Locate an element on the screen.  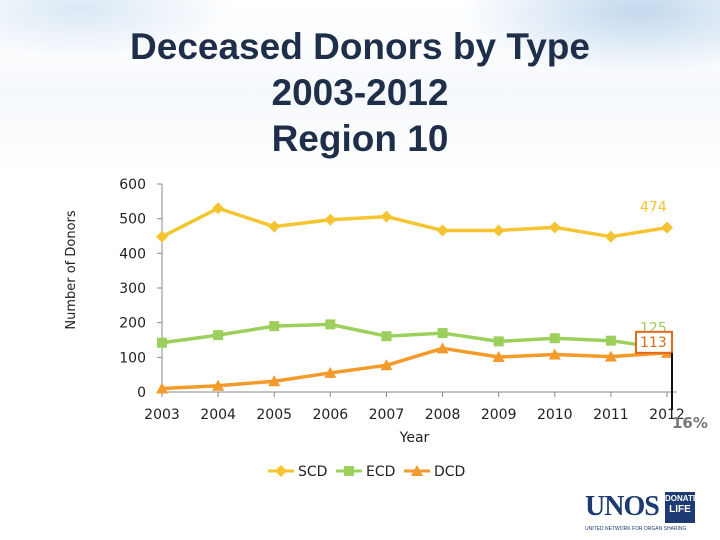
data-label-dcd: 113 is located at coordinates (653, 343).